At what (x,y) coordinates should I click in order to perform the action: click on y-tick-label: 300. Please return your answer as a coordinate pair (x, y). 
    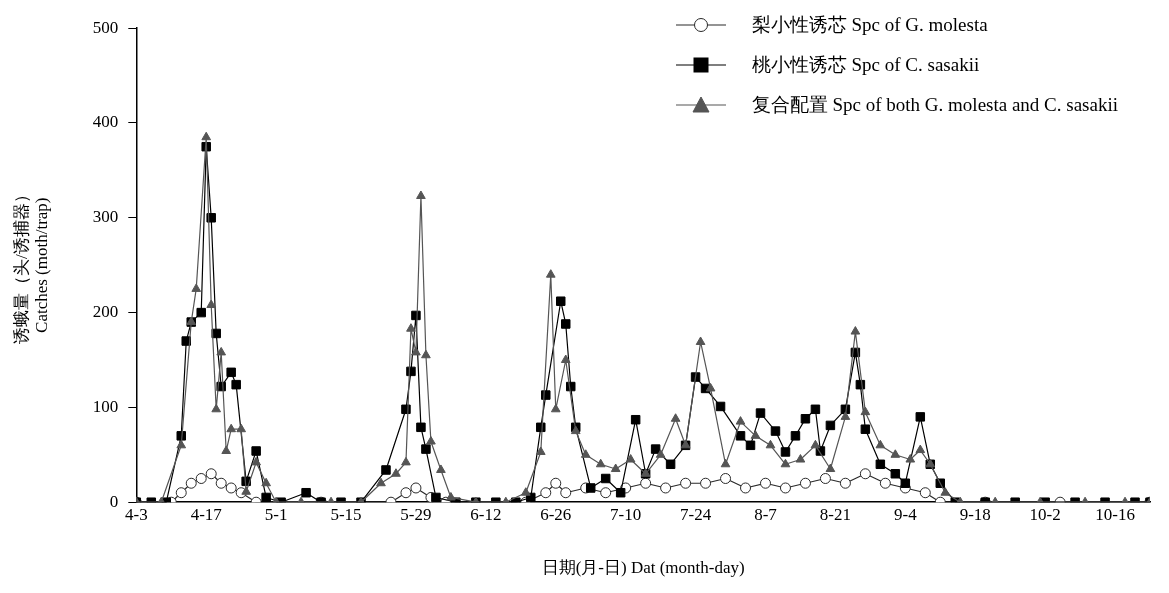
    Looking at the image, I should click on (105, 217).